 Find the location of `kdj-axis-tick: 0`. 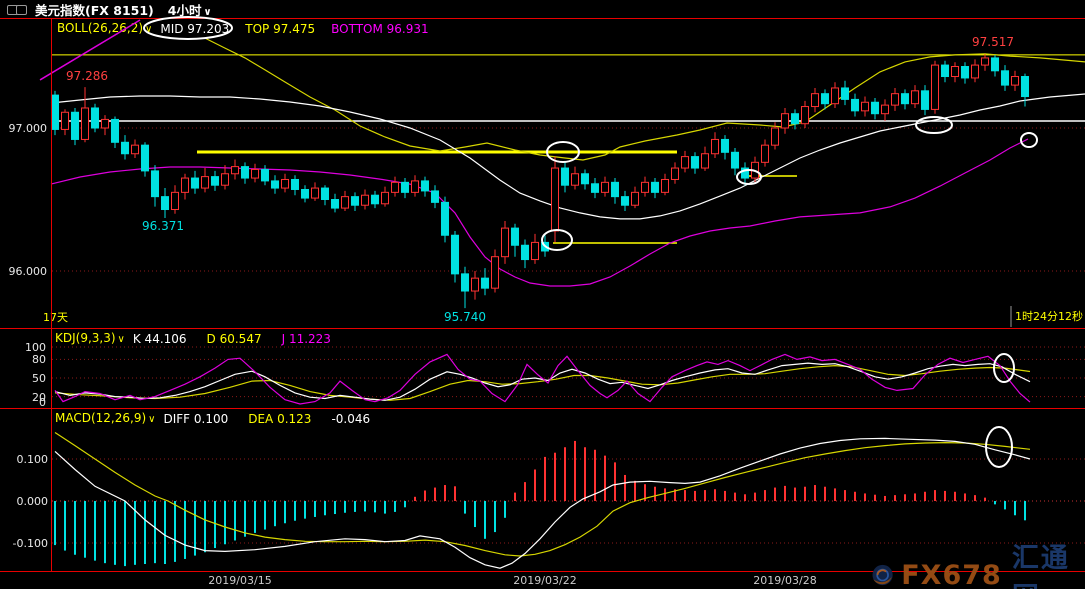

kdj-axis-tick: 0 is located at coordinates (42, 402).